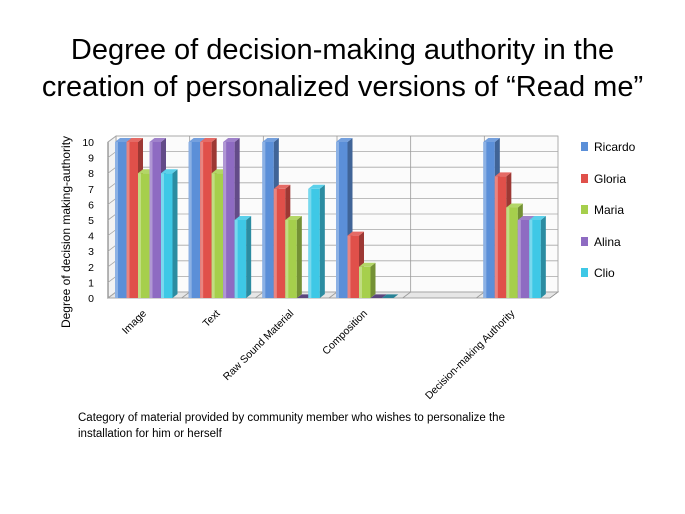  Describe the element at coordinates (91, 237) in the screenshot. I see `y-tick-label: 4` at that location.